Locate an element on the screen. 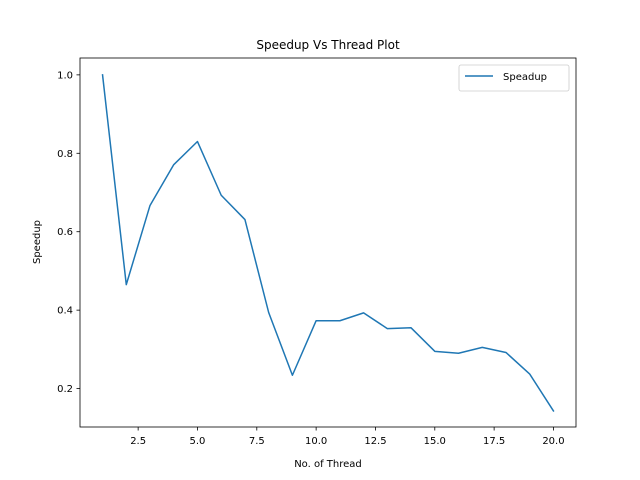  x-tick-label: 17.5 is located at coordinates (494, 441).